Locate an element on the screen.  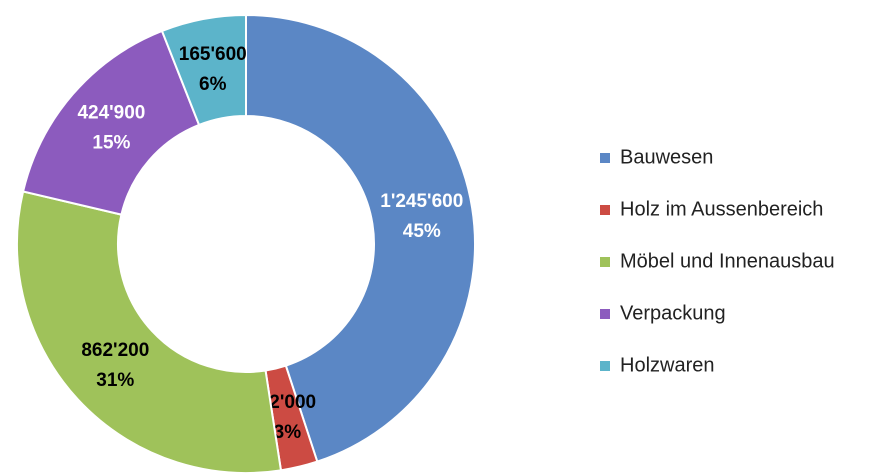
percent-label: 31% is located at coordinates (115, 380).